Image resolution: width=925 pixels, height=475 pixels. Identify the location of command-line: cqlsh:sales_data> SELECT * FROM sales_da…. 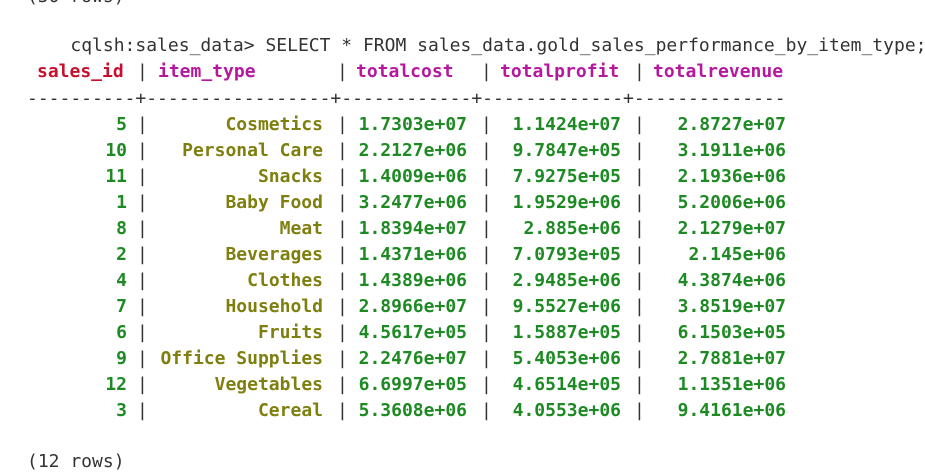
(476, 31).